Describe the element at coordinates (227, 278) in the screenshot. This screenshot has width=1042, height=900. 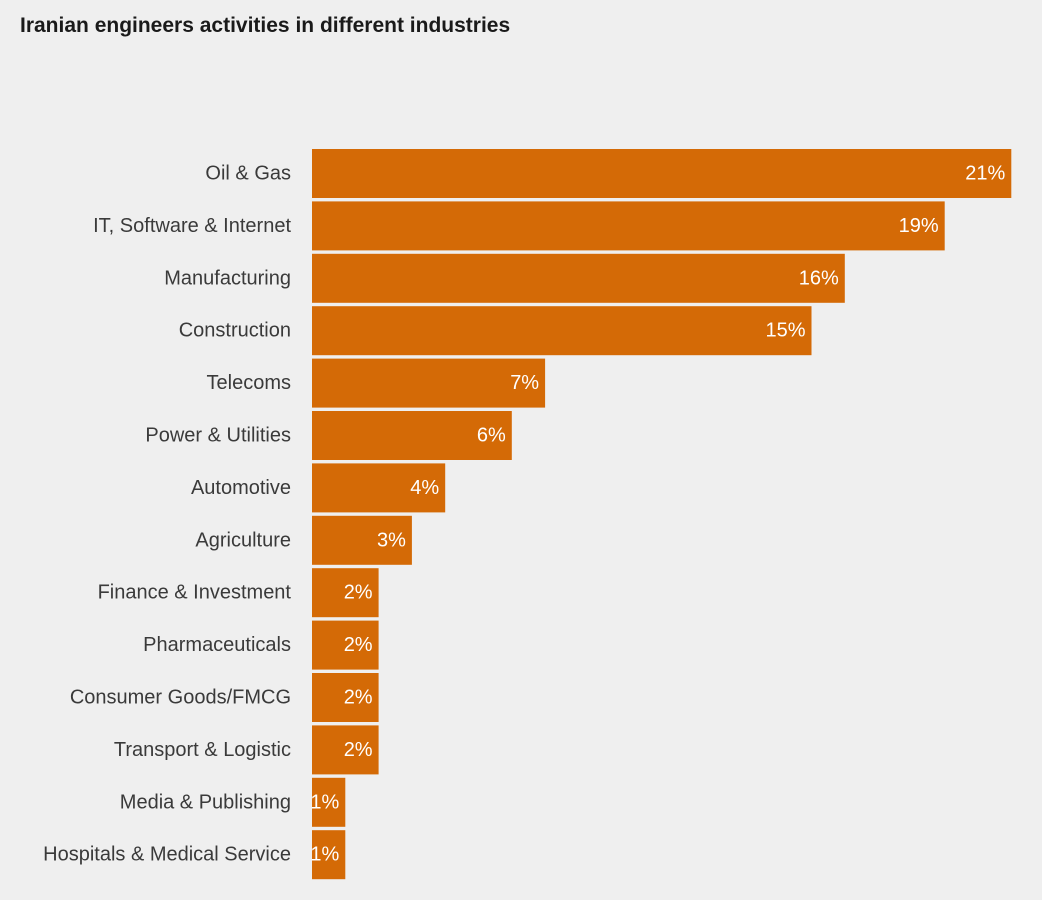
I see `category-label: Manufacturing` at that location.